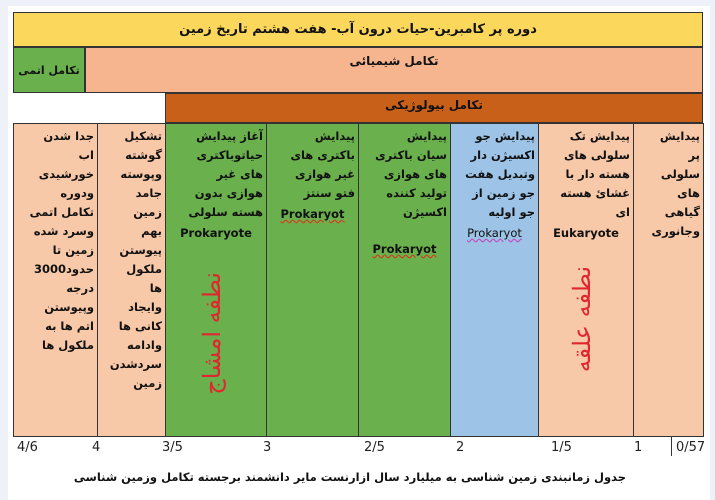 This screenshot has height=500, width=715. I want to click on blank-cell, so click(89, 108).